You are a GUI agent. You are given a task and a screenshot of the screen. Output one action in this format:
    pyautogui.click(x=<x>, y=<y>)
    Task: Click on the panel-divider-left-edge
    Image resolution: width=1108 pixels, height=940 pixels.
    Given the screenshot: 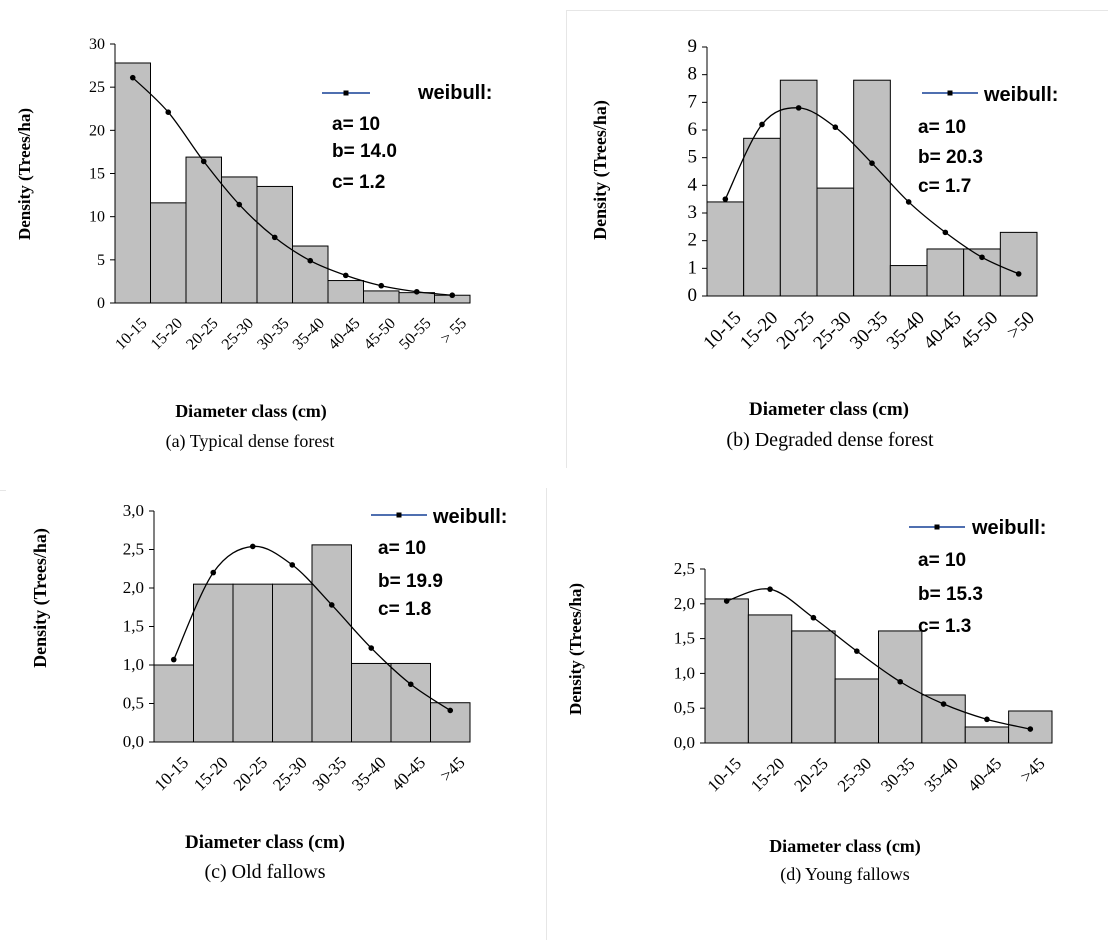 What is the action you would take?
    pyautogui.click(x=3, y=490)
    